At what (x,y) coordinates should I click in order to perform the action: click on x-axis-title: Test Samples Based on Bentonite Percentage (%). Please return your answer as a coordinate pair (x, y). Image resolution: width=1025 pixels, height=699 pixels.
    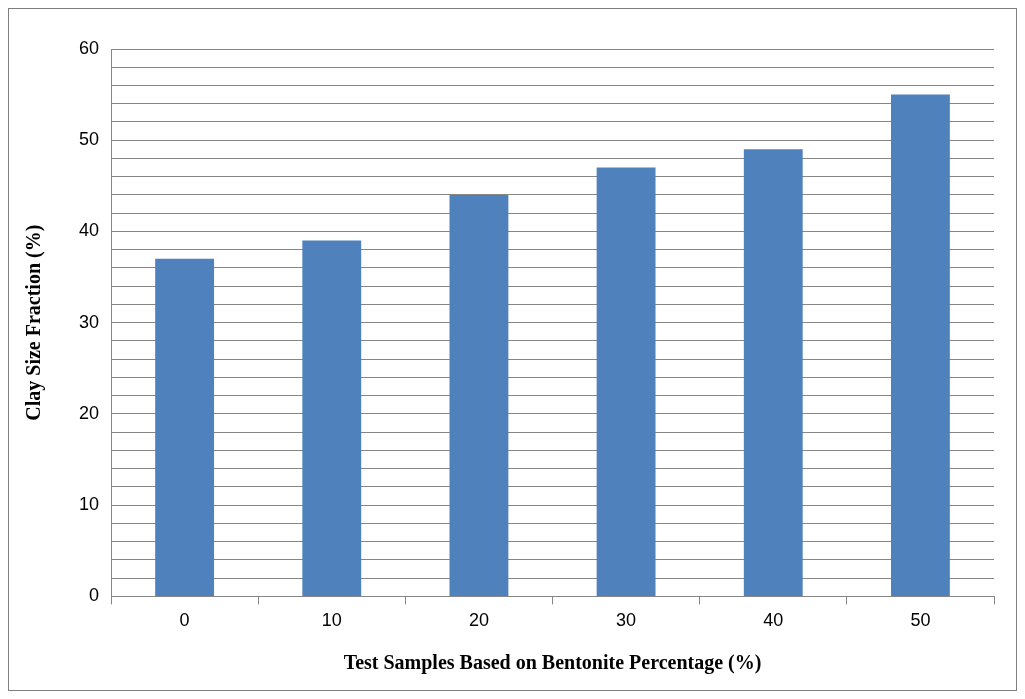
    Looking at the image, I should click on (552, 663).